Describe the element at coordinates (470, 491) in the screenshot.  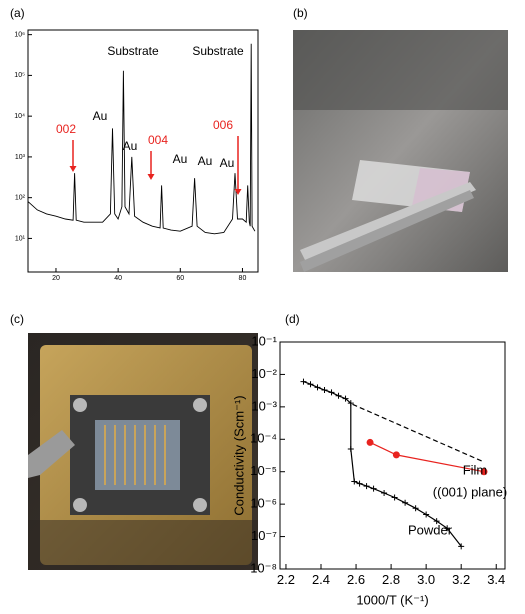
I see `annotation: ((001) plane)` at that location.